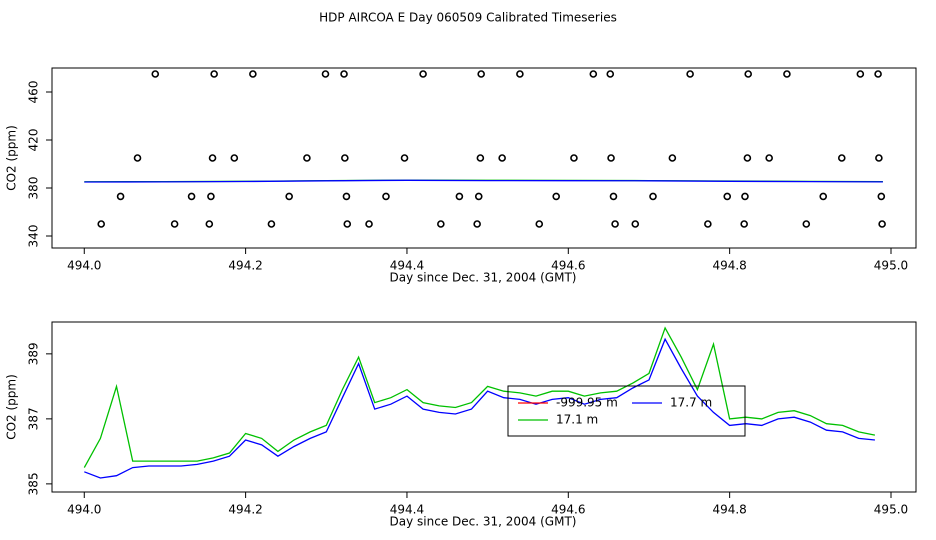 The height and width of the screenshot is (540, 936). I want to click on y-tick-label: 420, so click(34, 140).